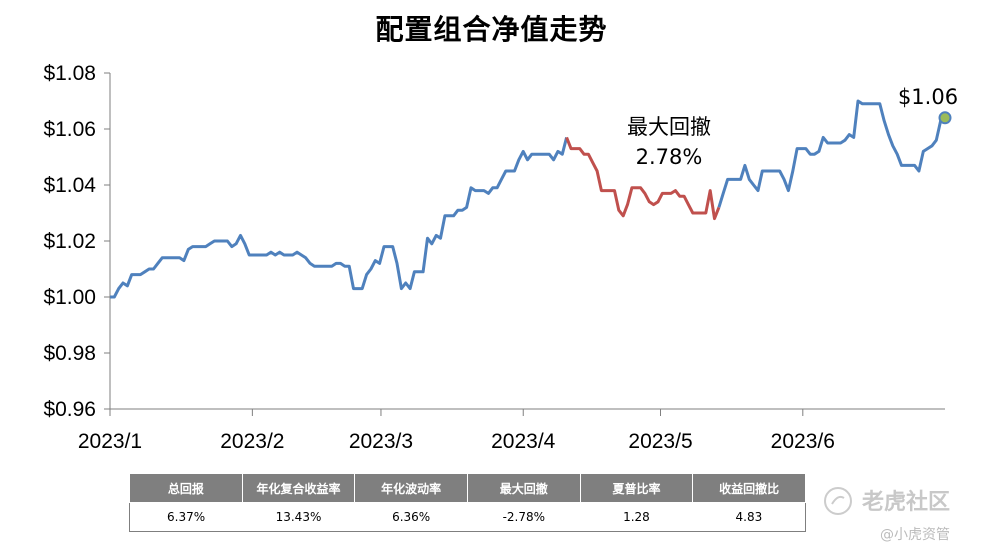  Describe the element at coordinates (643, 178) in the screenshot. I see `max-drawdown-segment` at that location.